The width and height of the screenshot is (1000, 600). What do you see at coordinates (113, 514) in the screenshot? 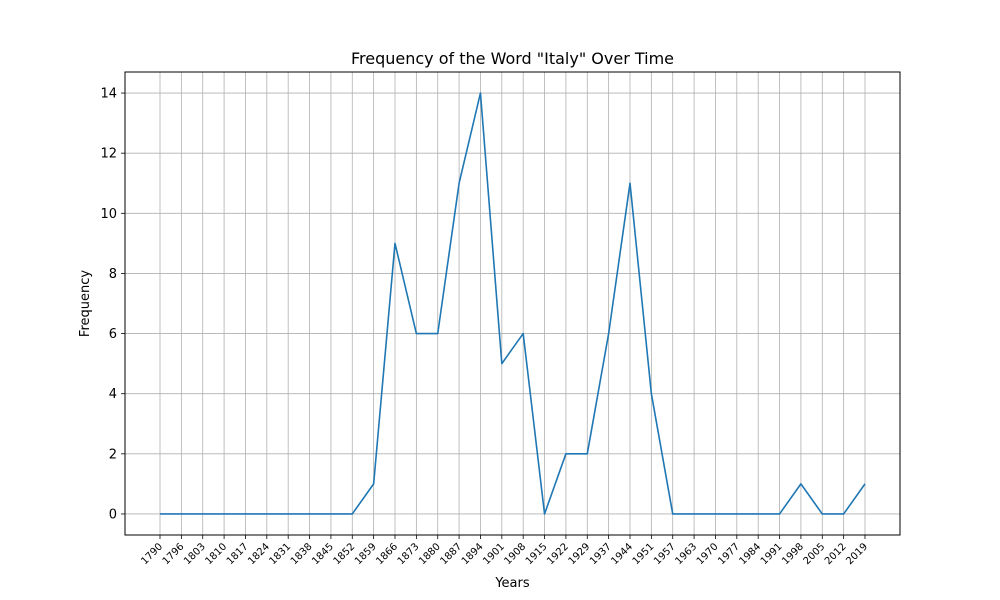
I see `y-tick-label: 0` at bounding box center [113, 514].